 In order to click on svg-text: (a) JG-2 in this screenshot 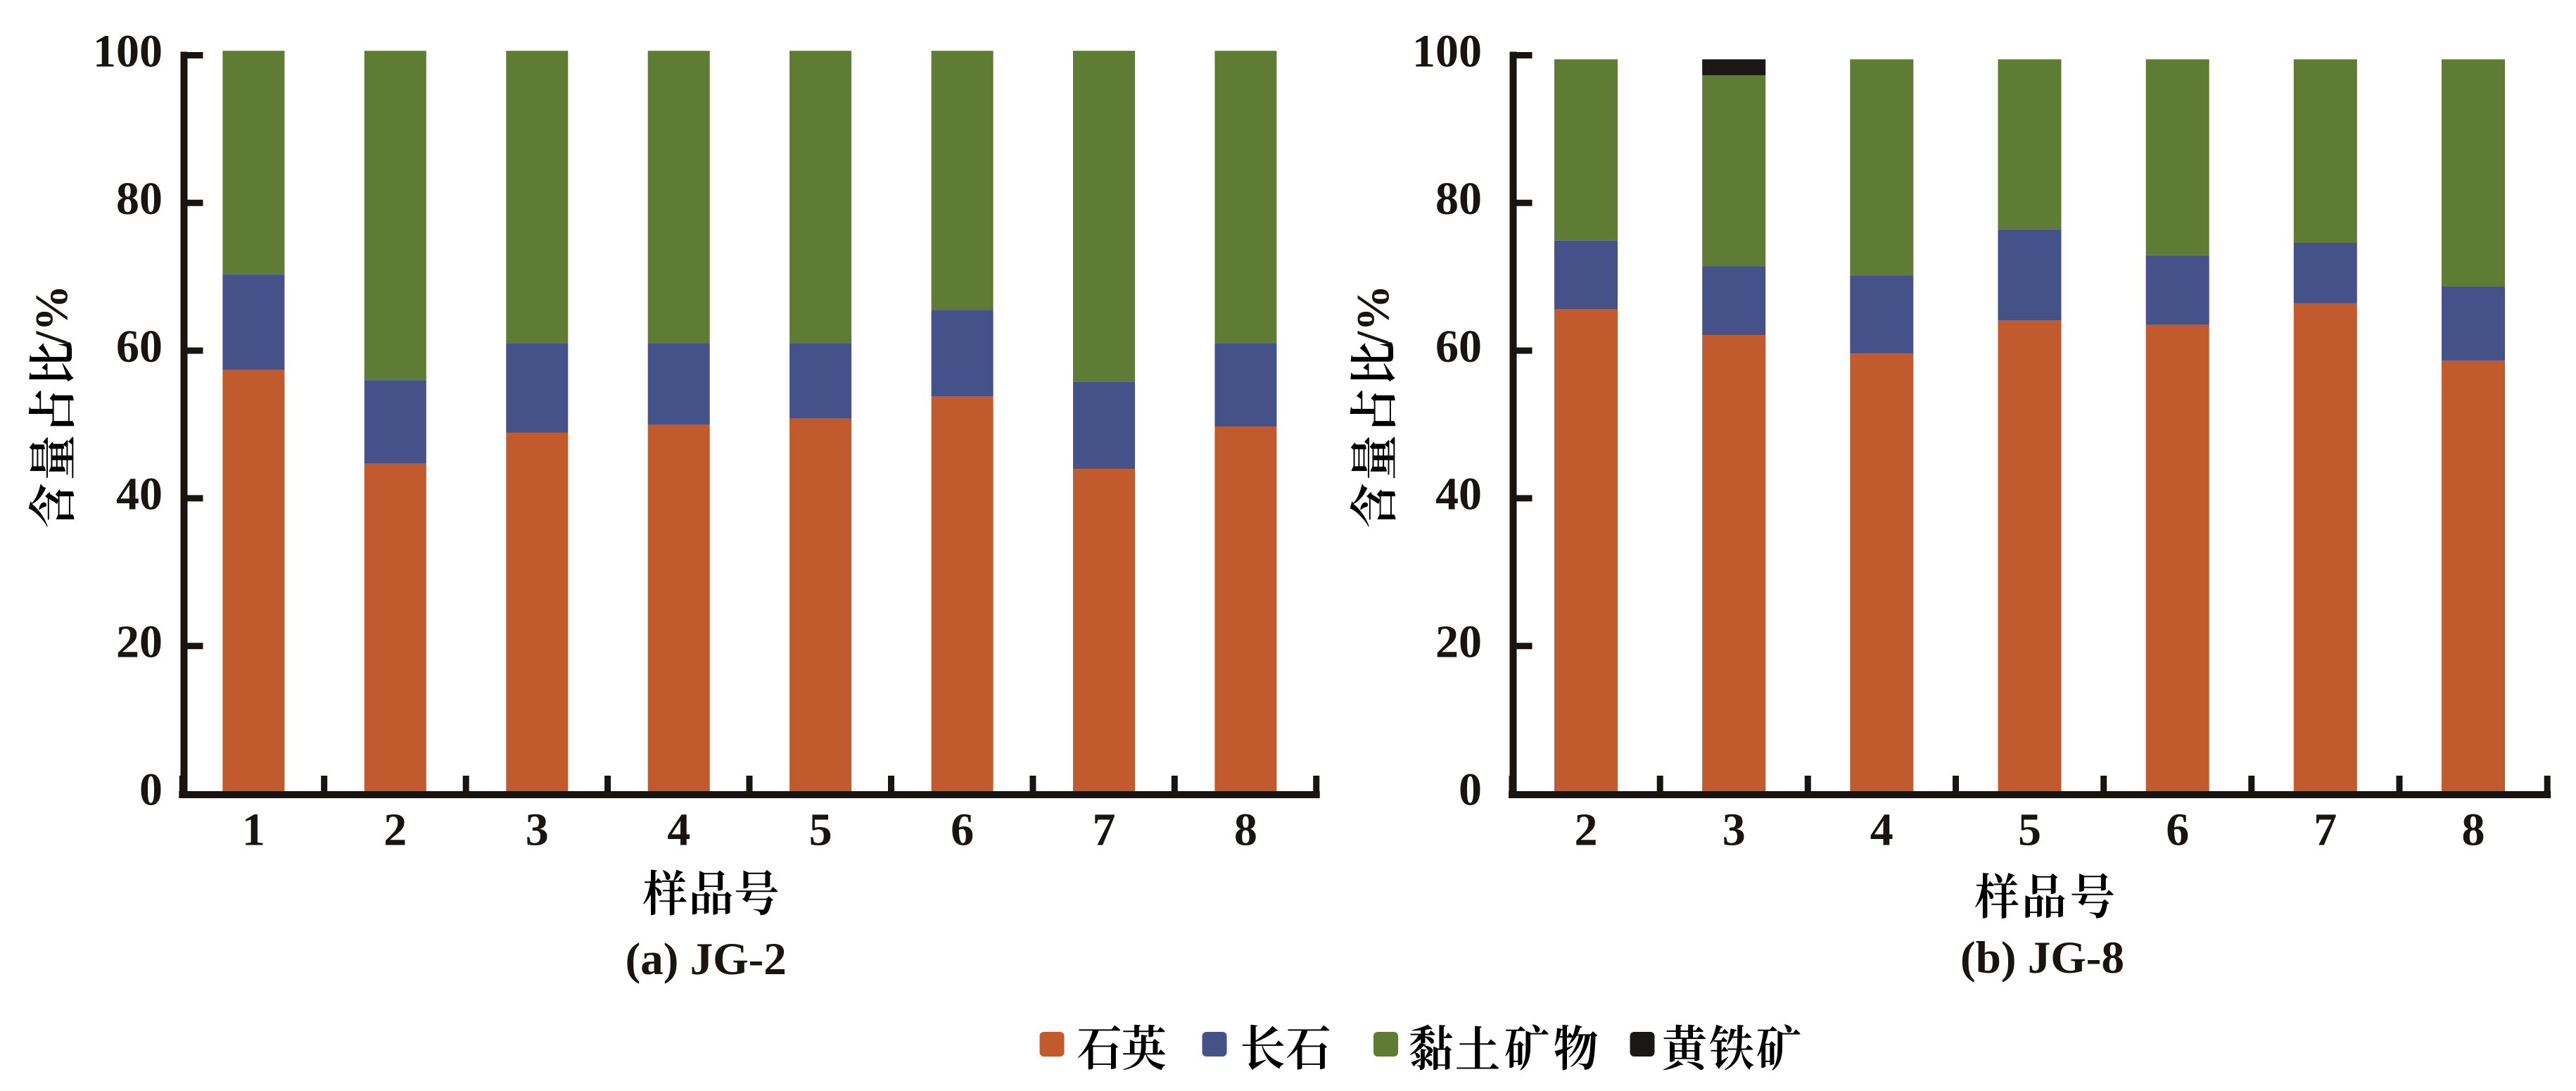, I will do `click(706, 959)`.